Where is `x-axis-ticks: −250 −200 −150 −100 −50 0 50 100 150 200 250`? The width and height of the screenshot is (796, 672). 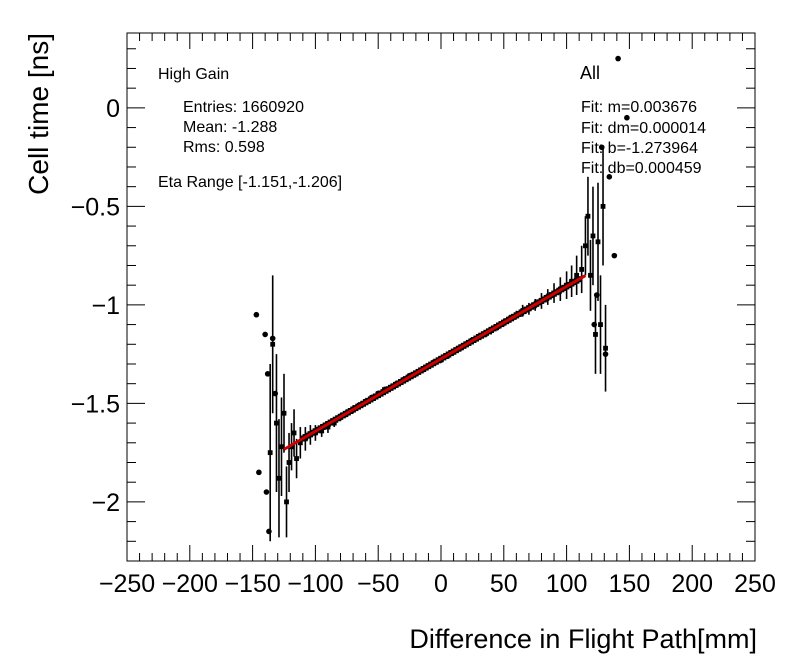 x-axis-ticks: −250 −200 −150 −100 −50 0 50 100 150 200 250 is located at coordinates (437, 584).